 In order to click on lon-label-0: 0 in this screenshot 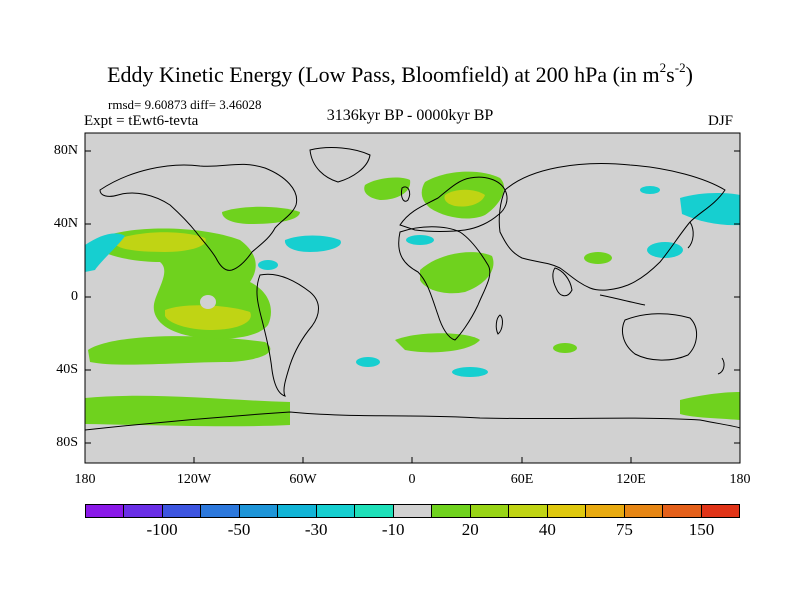, I will do `click(412, 479)`.